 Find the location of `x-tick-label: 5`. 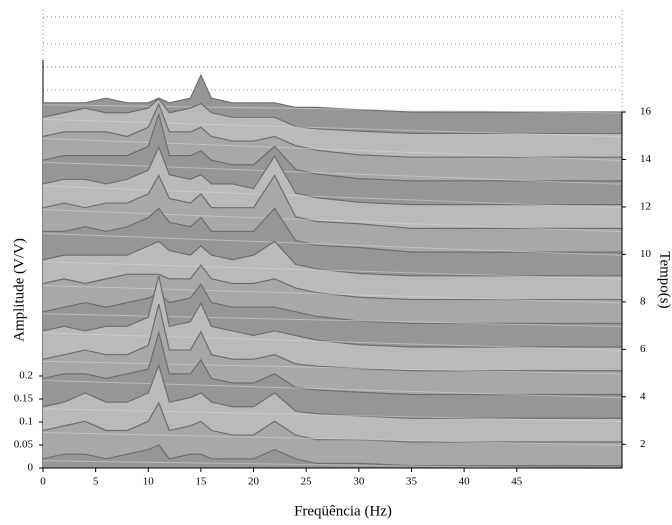

x-tick-label: 5 is located at coordinates (96, 482).